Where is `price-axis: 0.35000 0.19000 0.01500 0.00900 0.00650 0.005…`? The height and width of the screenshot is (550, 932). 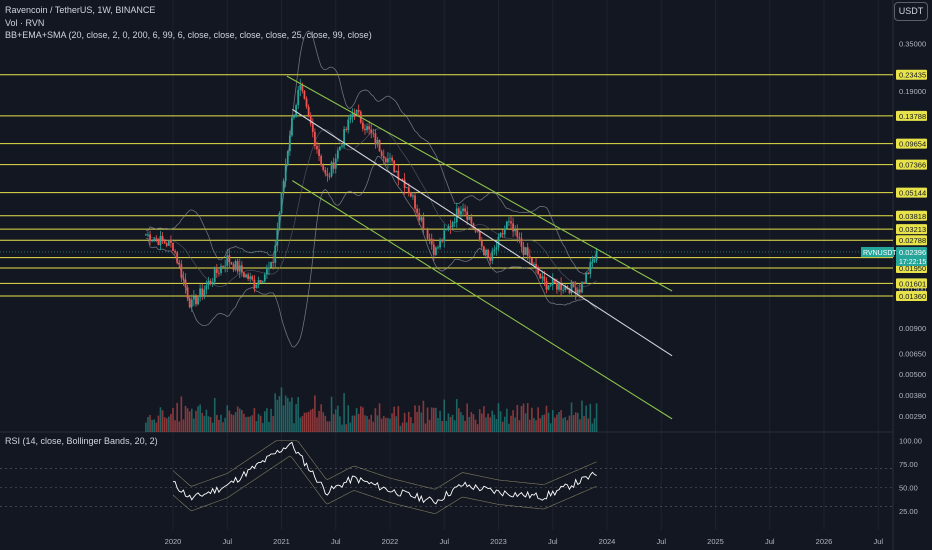
price-axis: 0.35000 0.19000 0.01500 0.00900 0.00650 0.005… is located at coordinates (894, 231).